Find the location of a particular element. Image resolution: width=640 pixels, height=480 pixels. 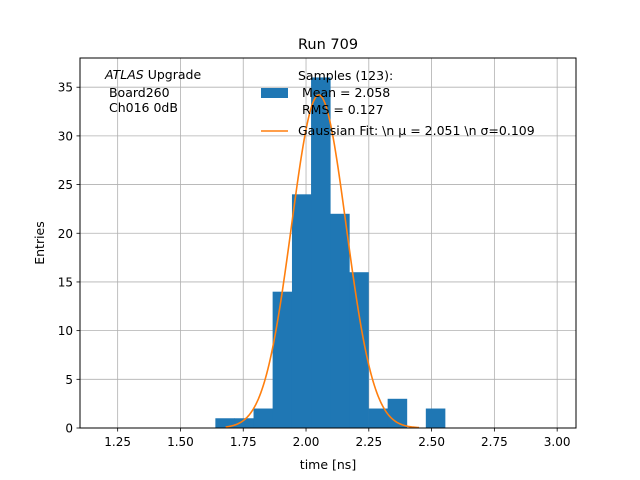

annotation-line-1: ATLAS Upgrade is located at coordinates (152, 74).